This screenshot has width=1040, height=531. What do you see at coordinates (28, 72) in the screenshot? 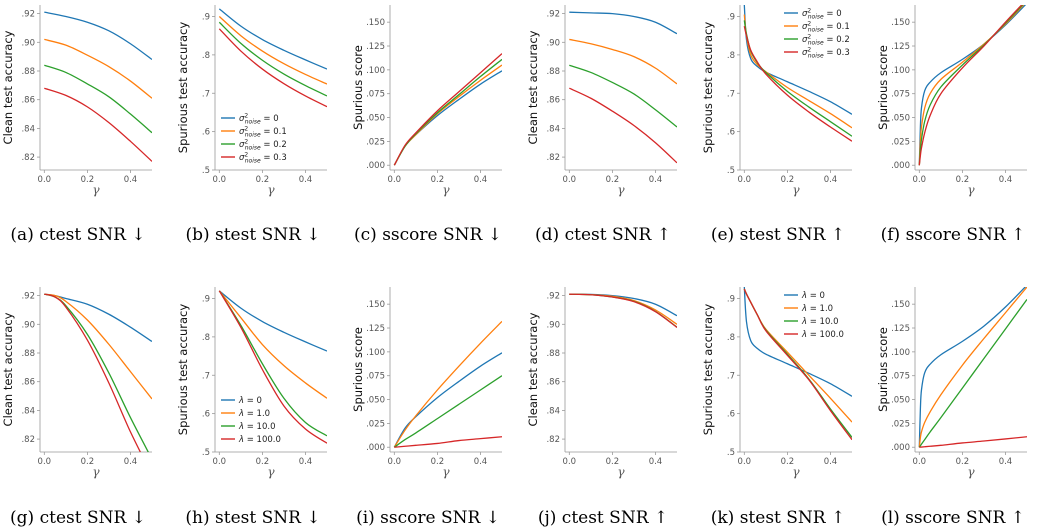
I see `y-tick-label: .88` at bounding box center [28, 72].